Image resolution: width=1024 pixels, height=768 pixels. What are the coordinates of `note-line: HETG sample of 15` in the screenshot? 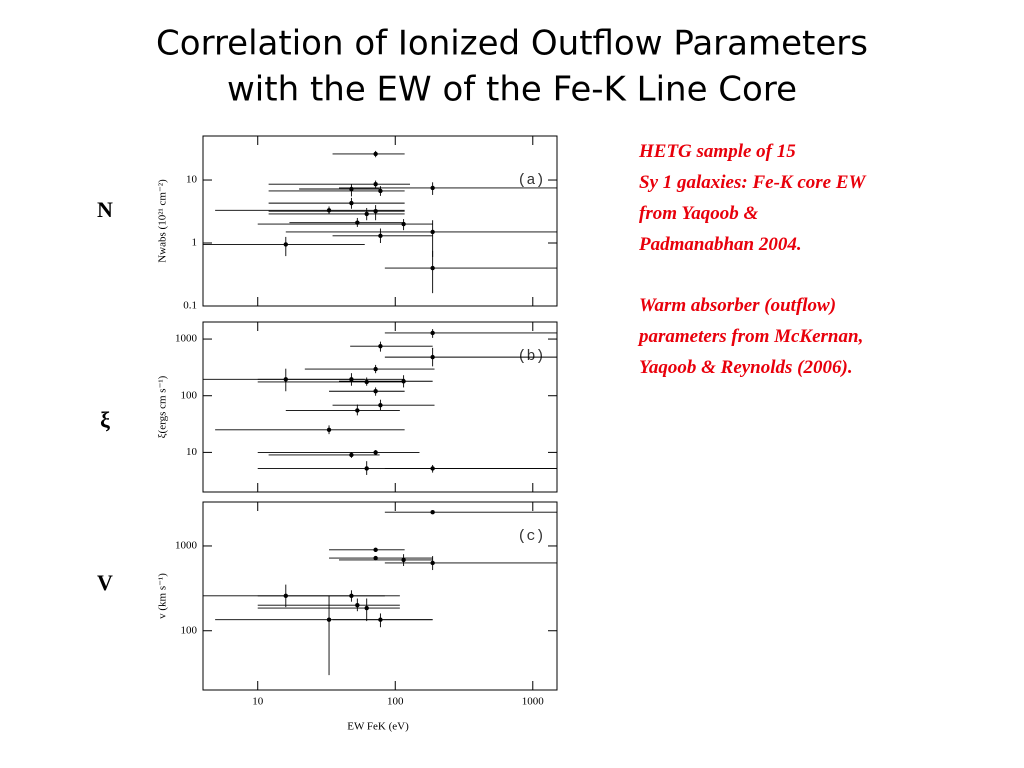 It's located at (717, 151).